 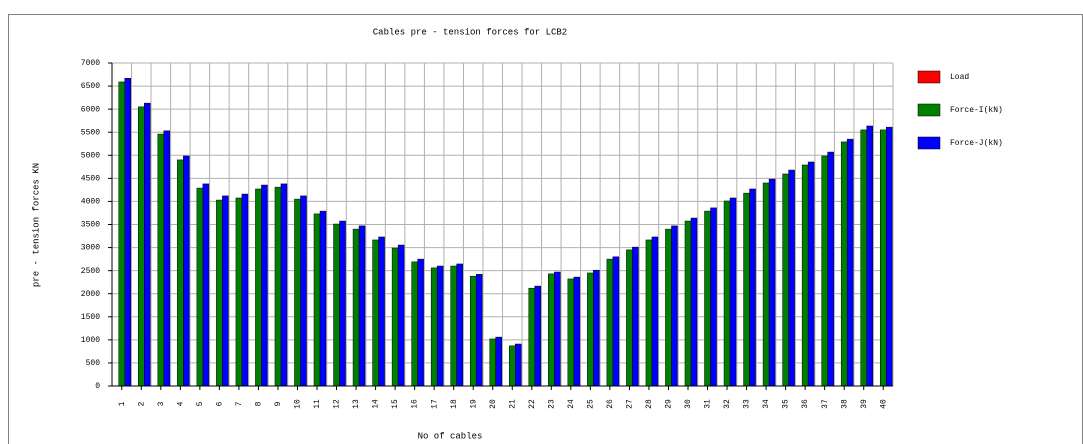 I want to click on y-tick-label: 500, so click(x=93, y=363).